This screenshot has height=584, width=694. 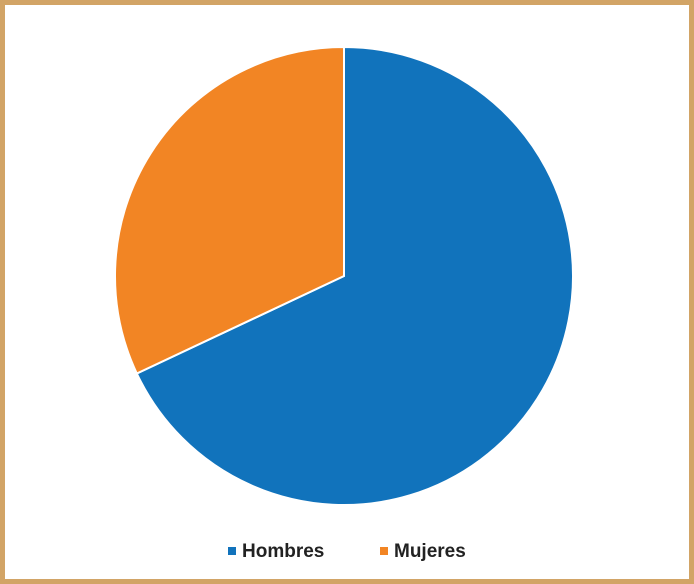 I want to click on legend-label: Mujeres, so click(x=430, y=551).